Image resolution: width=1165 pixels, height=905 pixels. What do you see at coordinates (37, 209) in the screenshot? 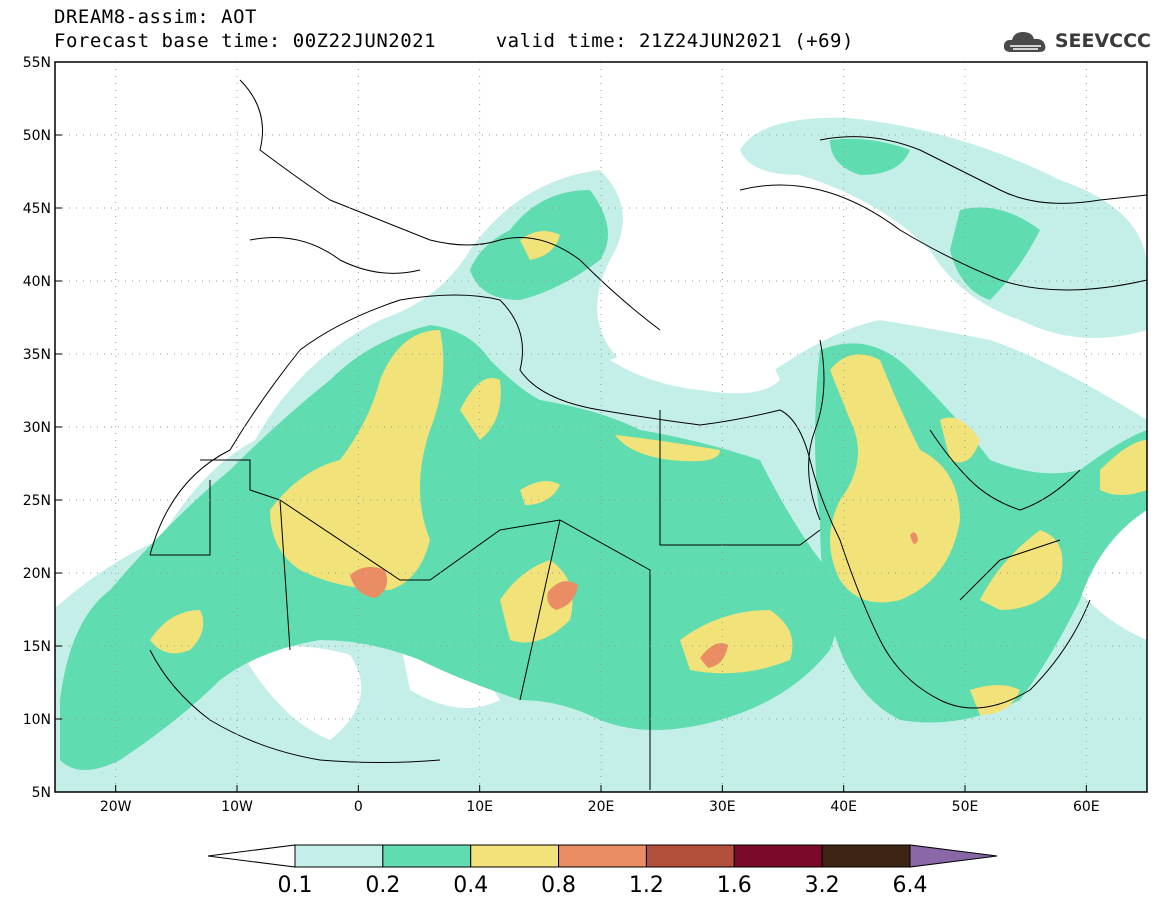
I see `lat-tick-label: 45N` at bounding box center [37, 209].